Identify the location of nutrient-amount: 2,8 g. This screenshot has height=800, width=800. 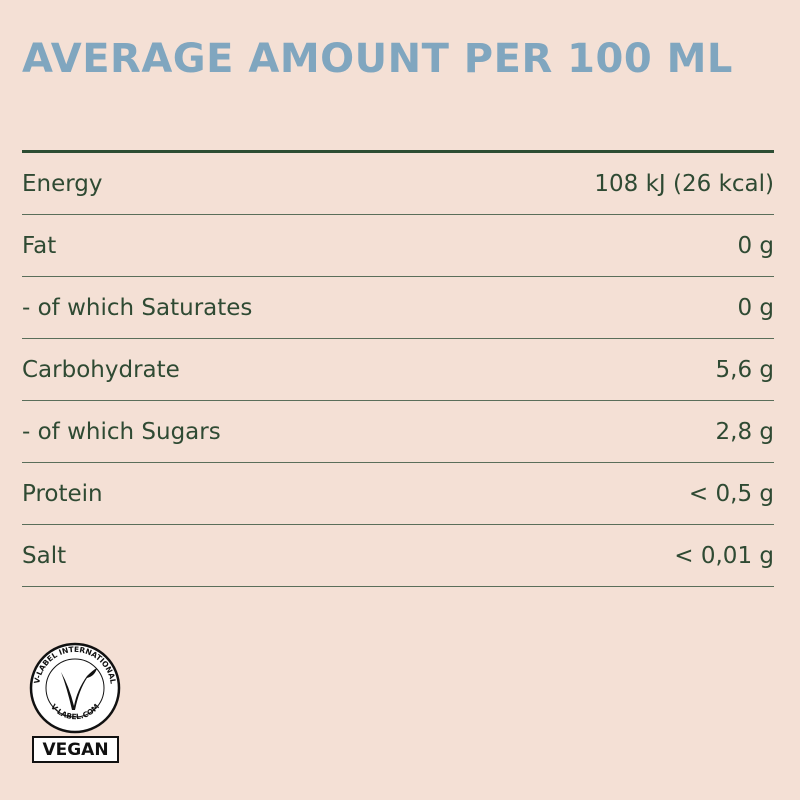
(745, 431).